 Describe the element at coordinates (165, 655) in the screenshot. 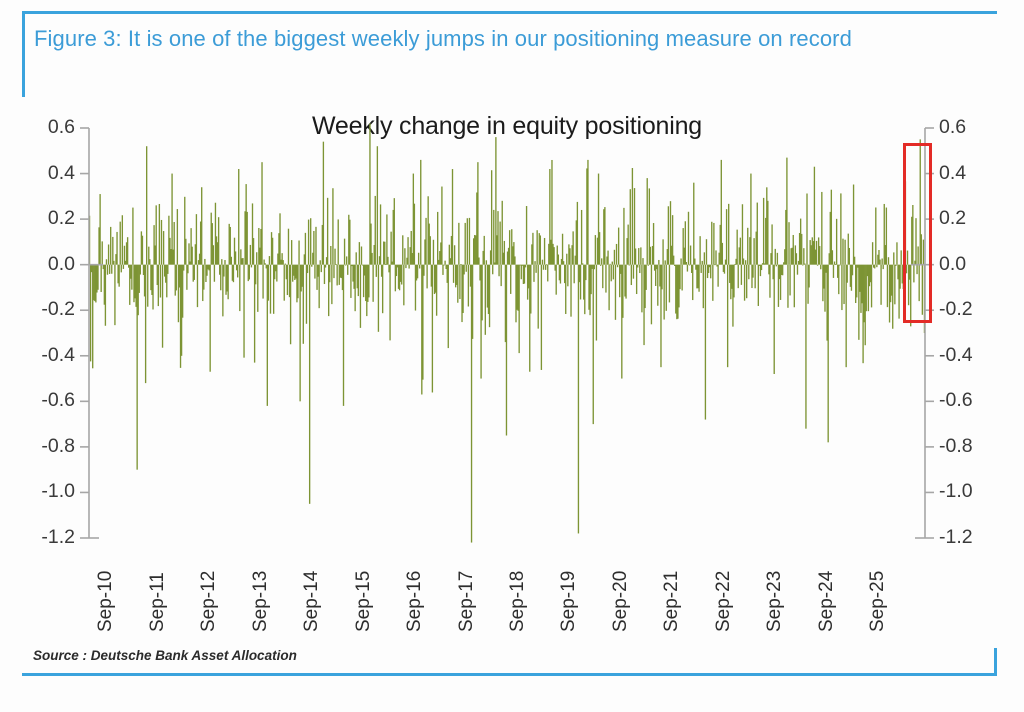

I see `source-note: Source : Deutsche Bank Asset Allocation` at that location.